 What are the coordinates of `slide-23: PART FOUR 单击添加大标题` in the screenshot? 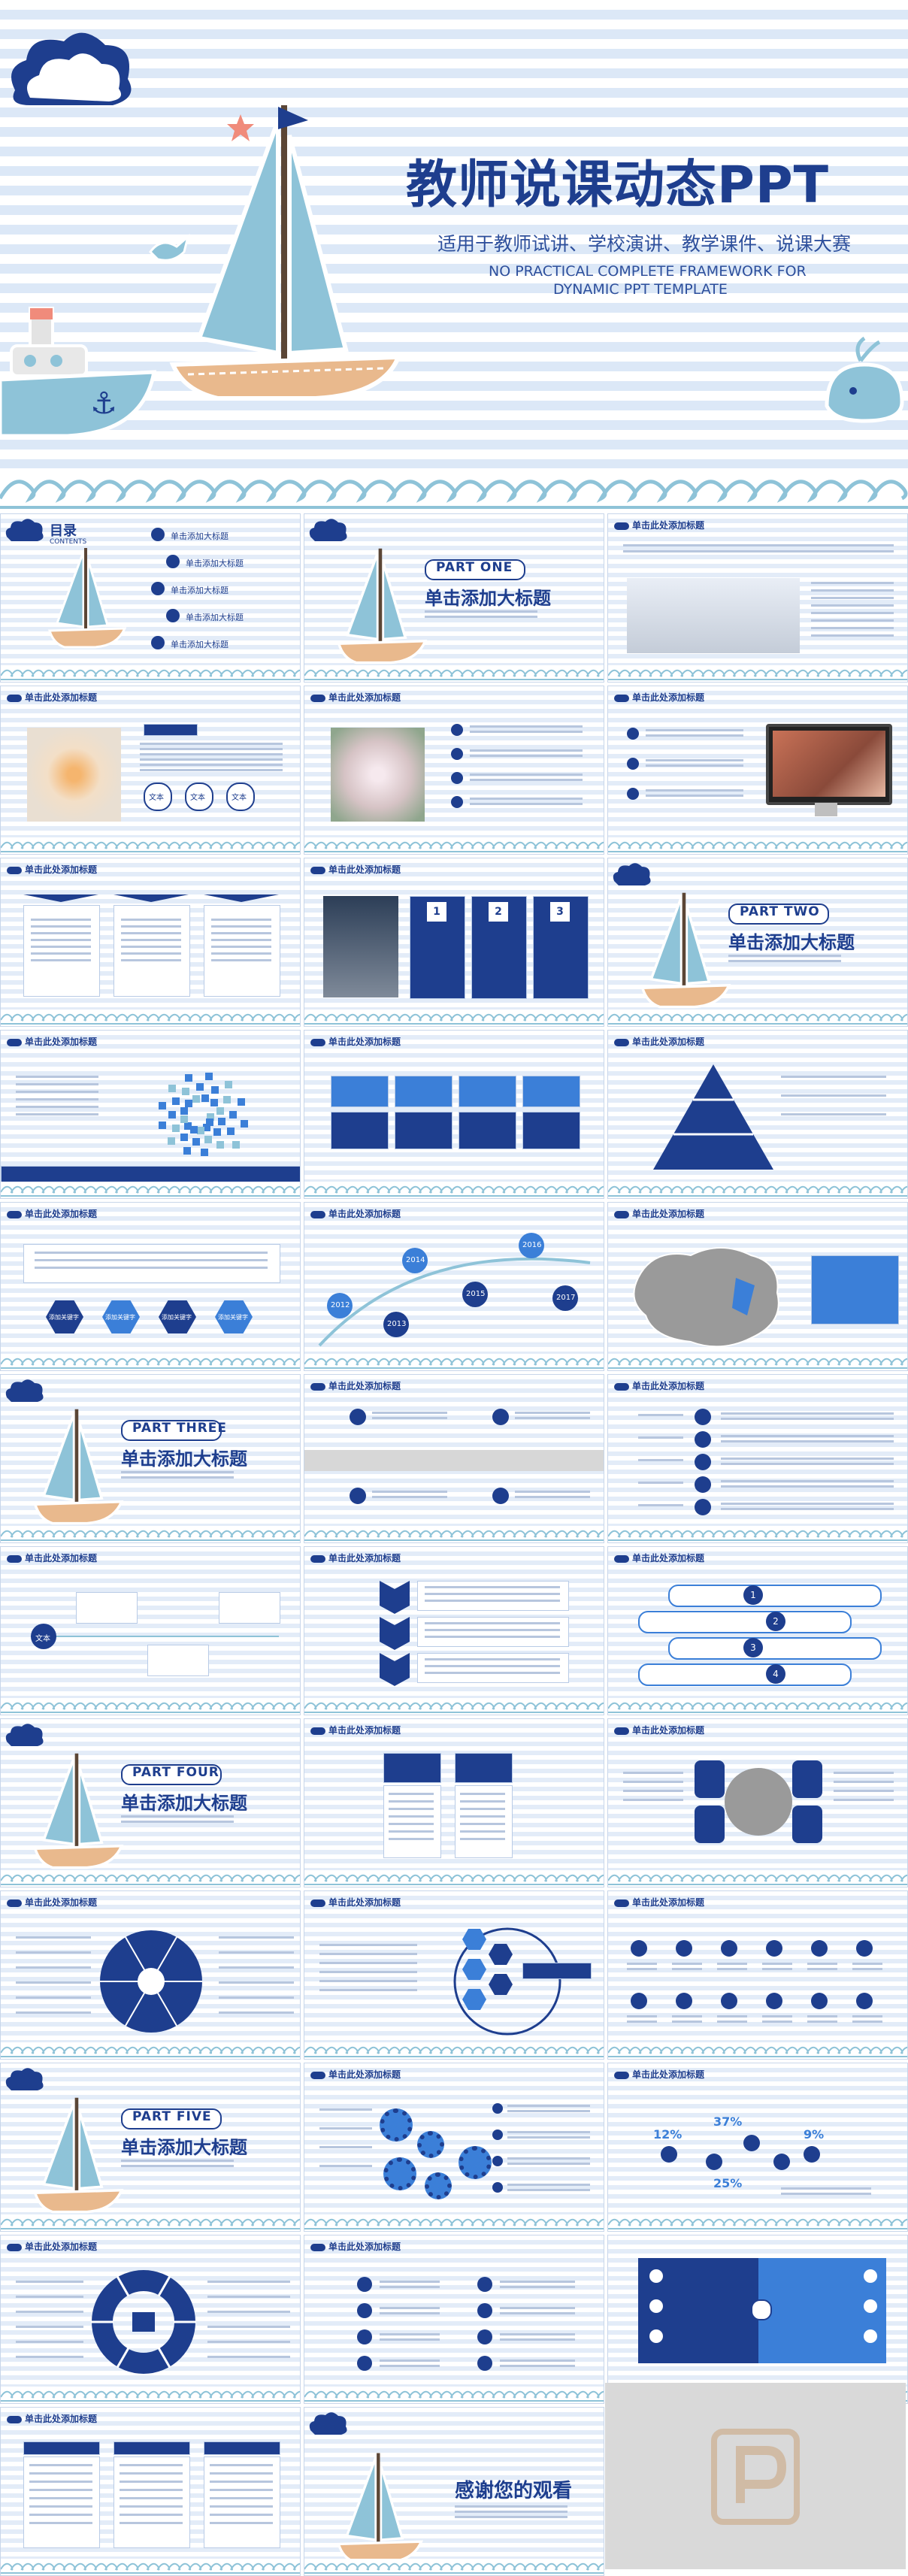 It's located at (150, 1802).